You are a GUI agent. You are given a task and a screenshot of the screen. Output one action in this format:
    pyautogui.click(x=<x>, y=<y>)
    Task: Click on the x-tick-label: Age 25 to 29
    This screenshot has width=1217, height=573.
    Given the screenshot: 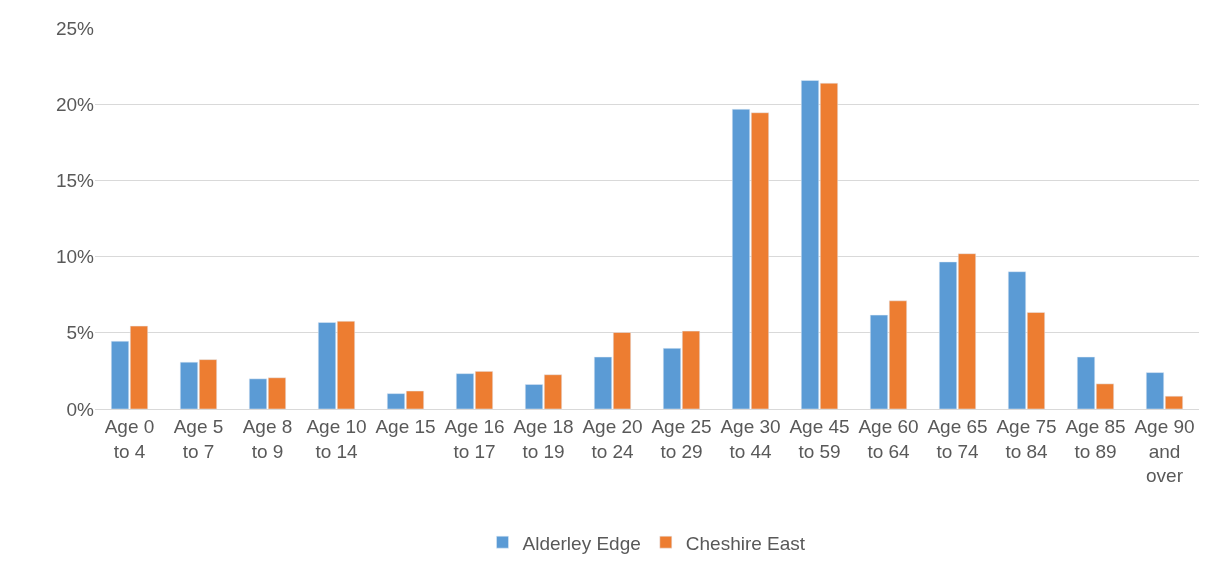 What is the action you would take?
    pyautogui.click(x=681, y=438)
    